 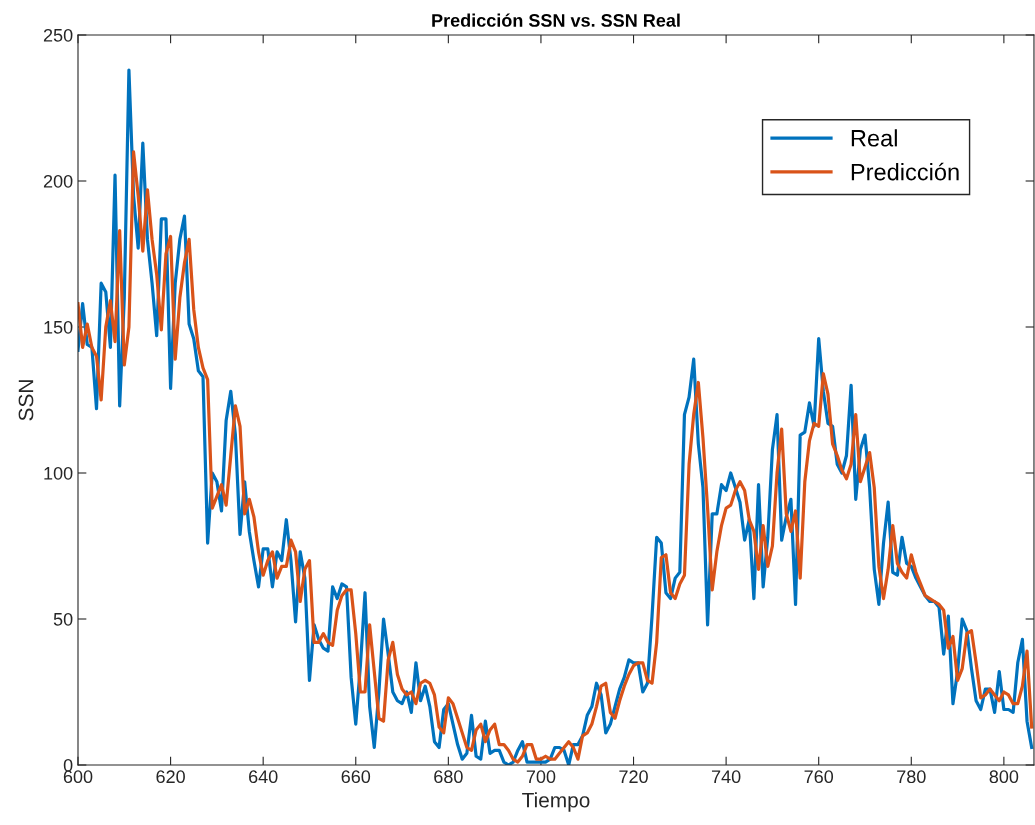 What do you see at coordinates (556, 802) in the screenshot?
I see `x-axis-title: Tiempo` at bounding box center [556, 802].